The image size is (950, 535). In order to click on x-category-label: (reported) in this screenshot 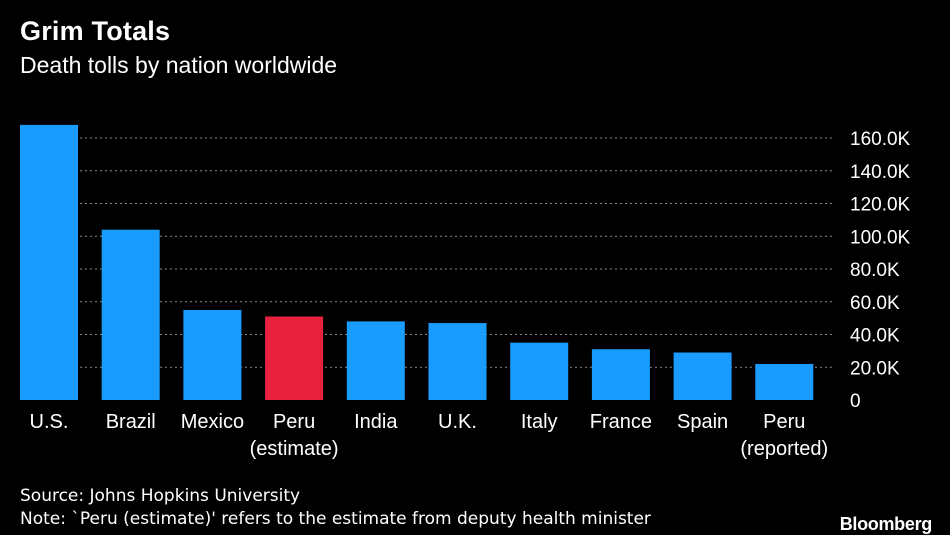, I will do `click(784, 449)`.